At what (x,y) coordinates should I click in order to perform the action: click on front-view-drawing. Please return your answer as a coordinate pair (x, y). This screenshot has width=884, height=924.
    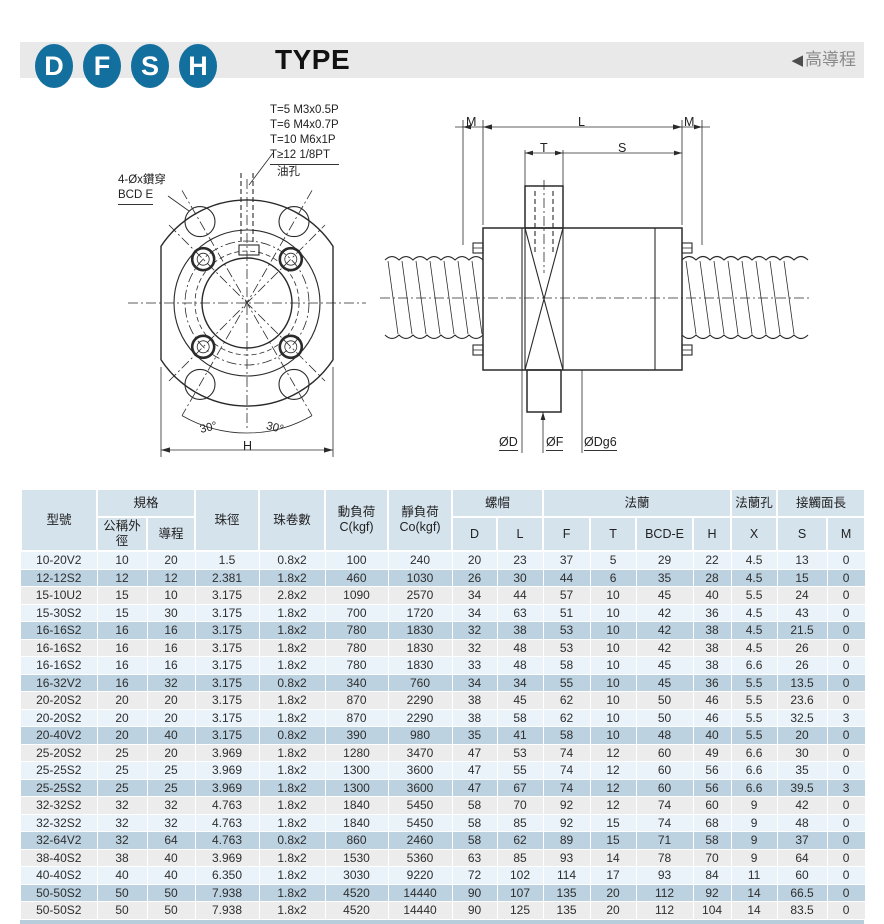
    Looking at the image, I should click on (247, 304).